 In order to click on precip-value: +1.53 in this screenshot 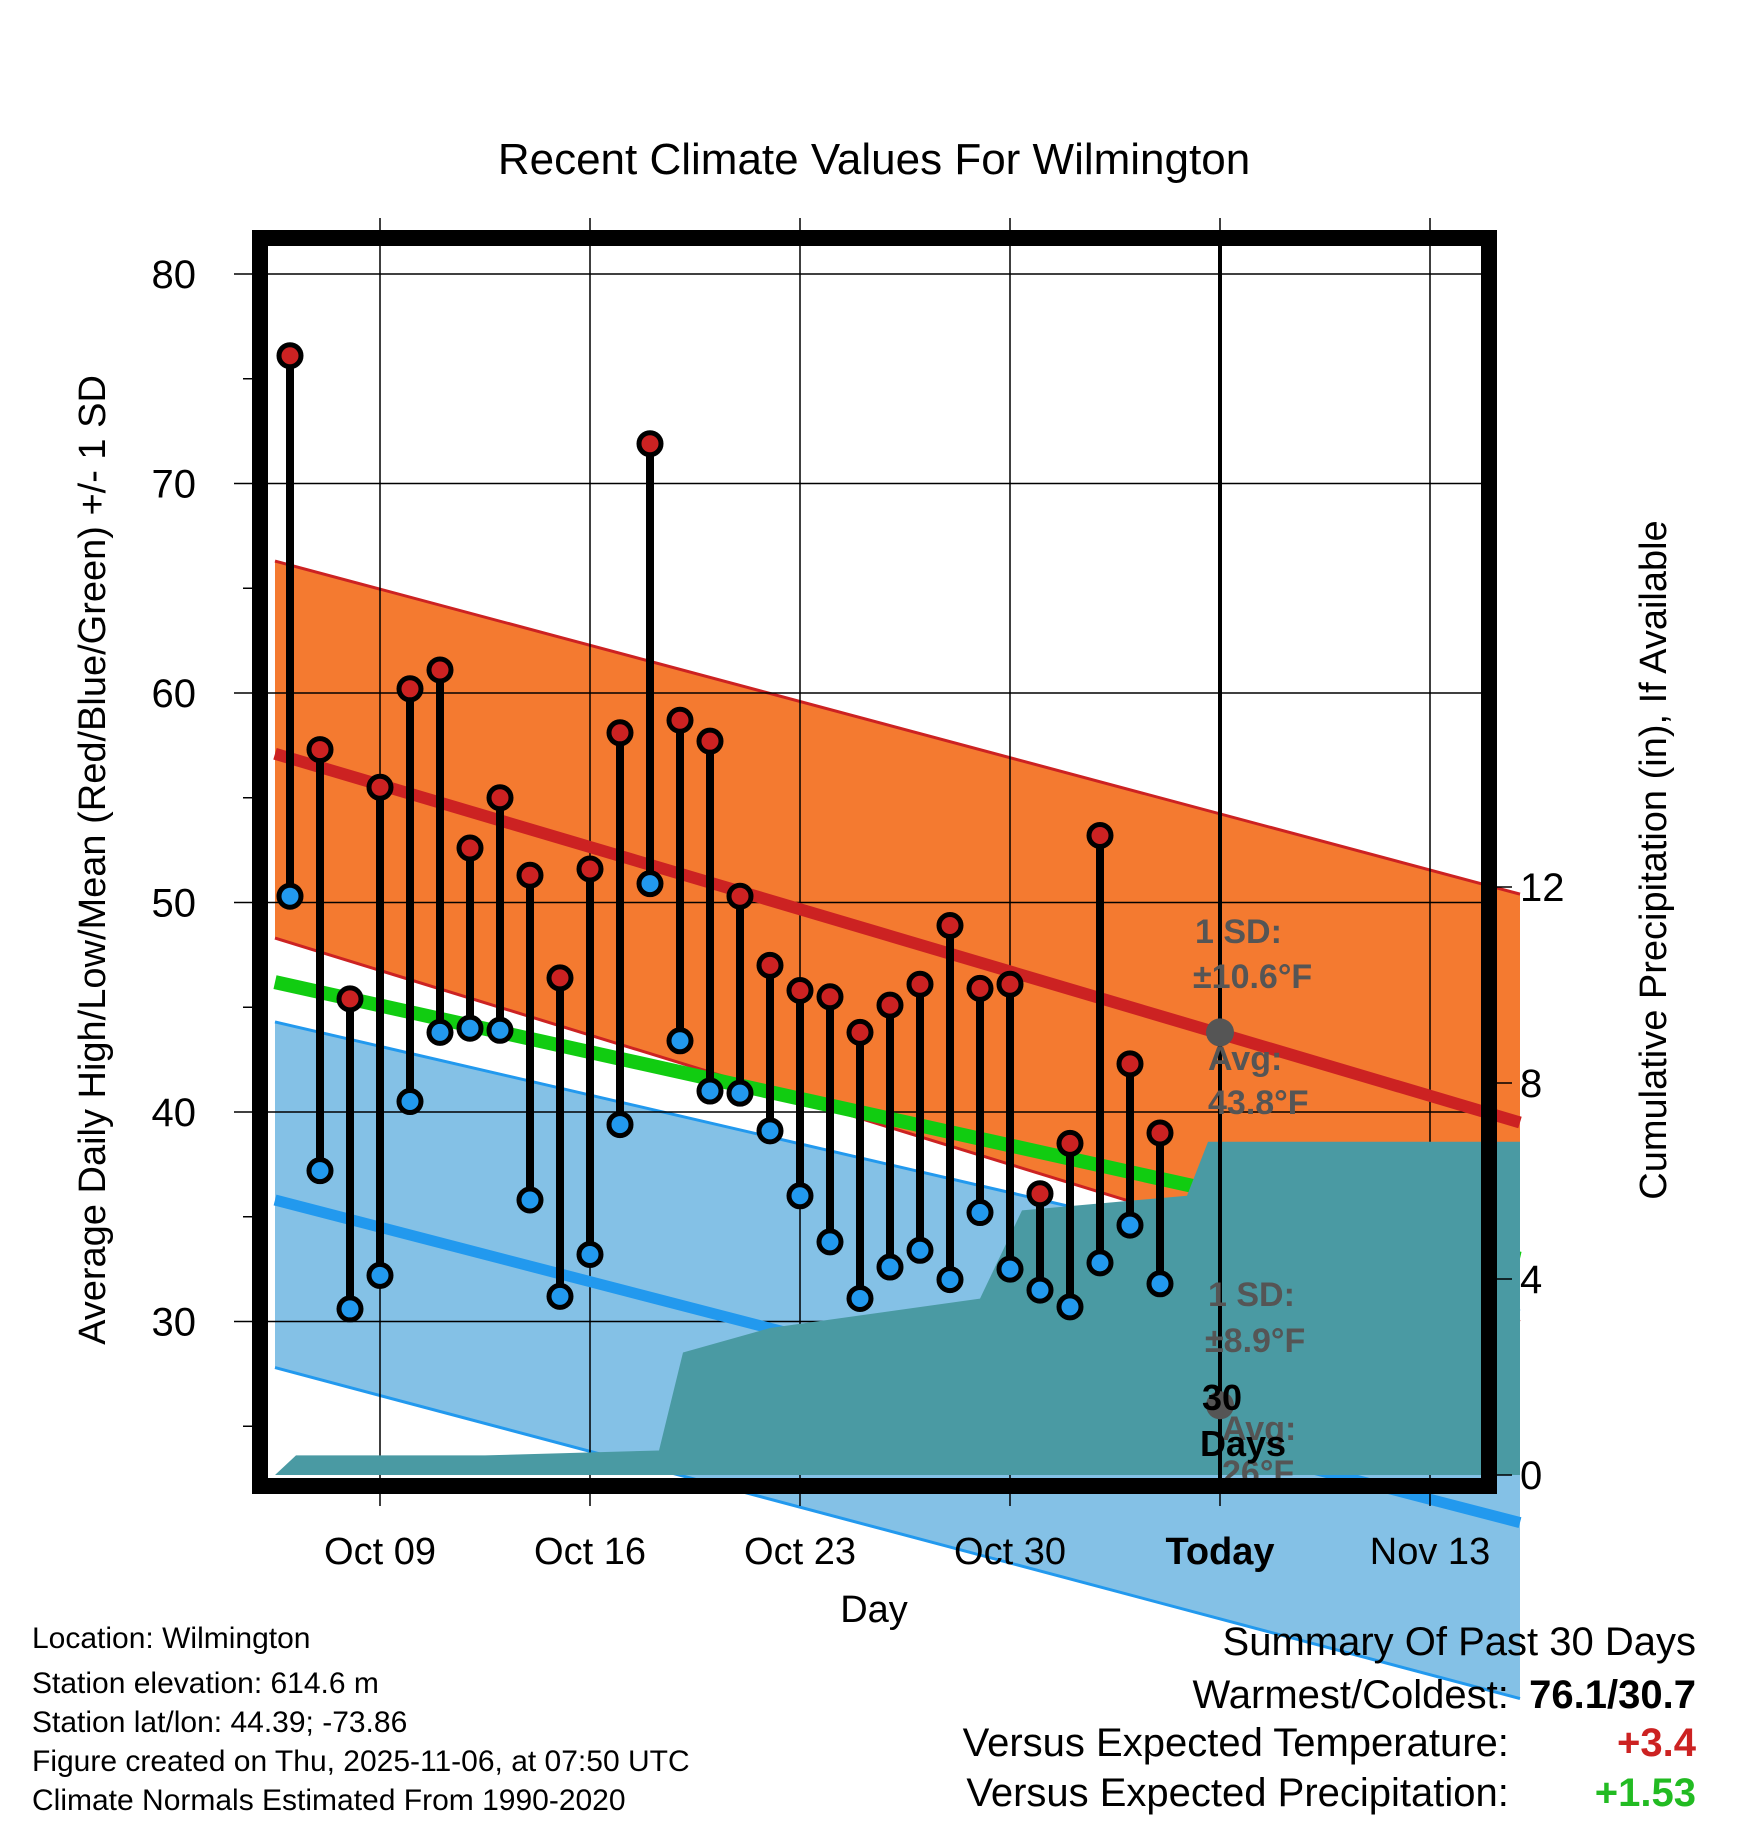, I will do `click(1645, 1793)`.